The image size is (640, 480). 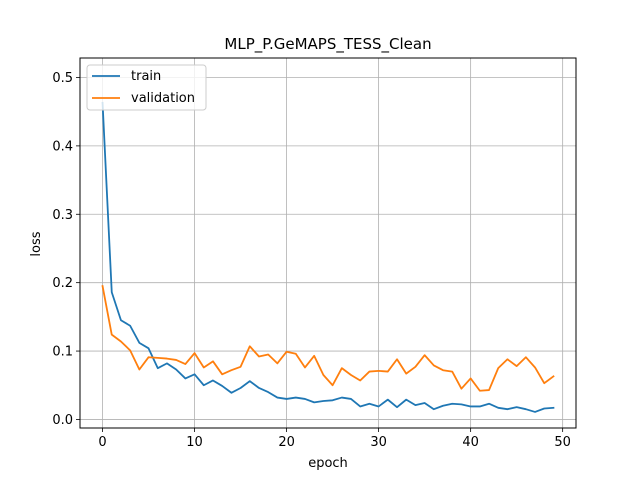 What do you see at coordinates (378, 442) in the screenshot?
I see `x-tick-label: 30` at bounding box center [378, 442].